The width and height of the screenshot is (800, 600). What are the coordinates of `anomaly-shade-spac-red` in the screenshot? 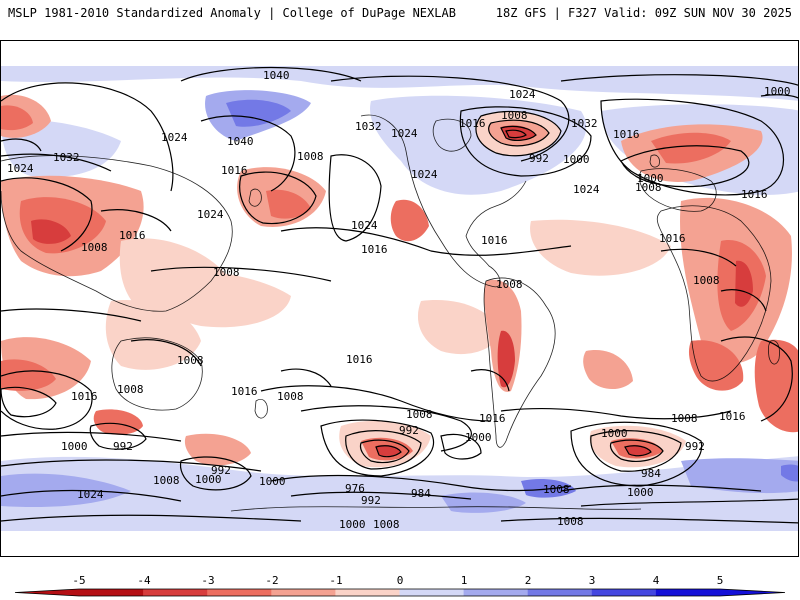 It's located at (459, 327).